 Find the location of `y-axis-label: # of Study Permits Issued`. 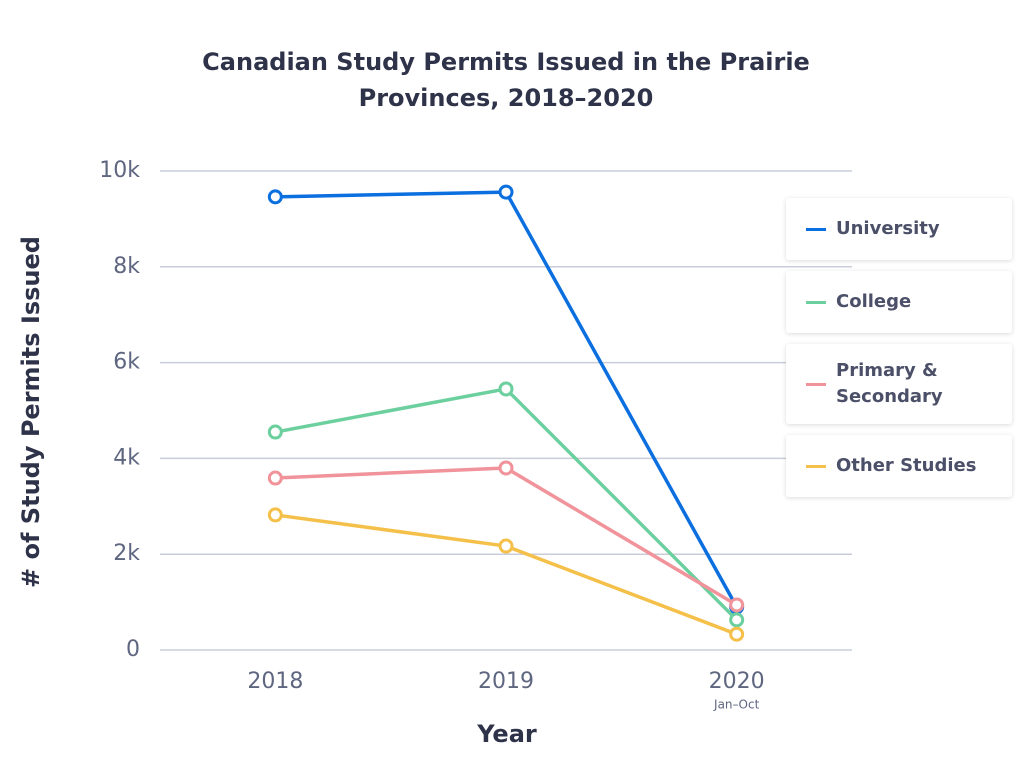

y-axis-label: # of Study Permits Issued is located at coordinates (31, 412).